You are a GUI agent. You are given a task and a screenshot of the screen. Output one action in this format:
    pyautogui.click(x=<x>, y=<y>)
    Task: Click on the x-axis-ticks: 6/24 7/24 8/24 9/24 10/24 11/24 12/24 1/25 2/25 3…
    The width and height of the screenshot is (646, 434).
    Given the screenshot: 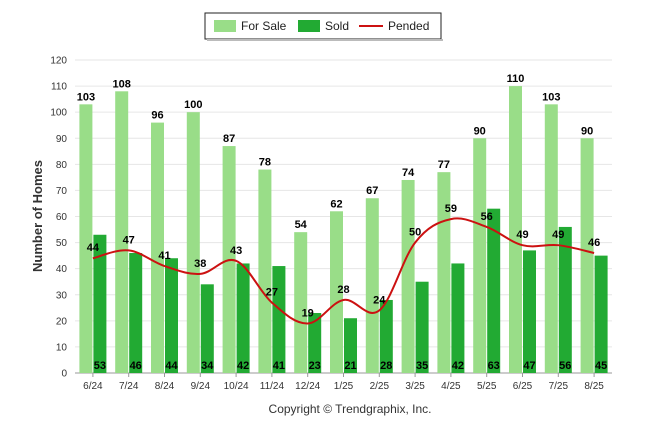 What is the action you would take?
    pyautogui.click(x=343, y=382)
    